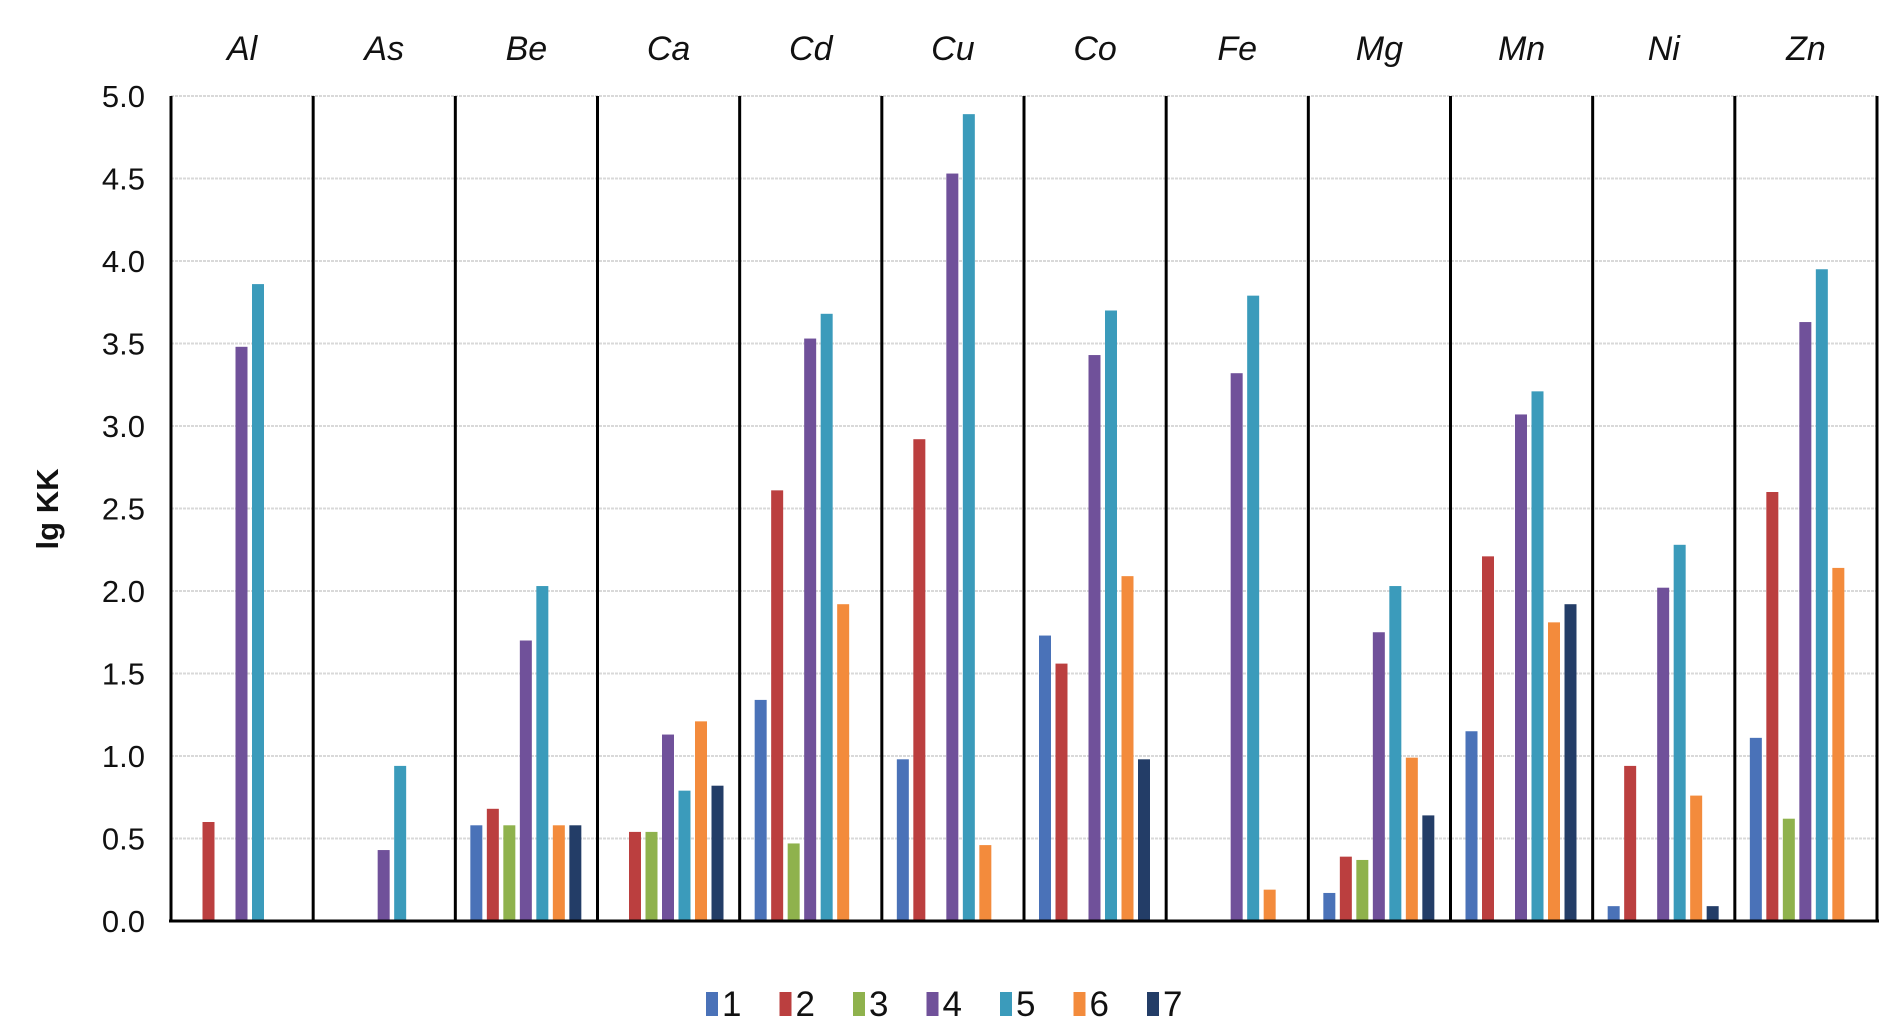 The image size is (1899, 1032). I want to click on legend-label: 6, so click(1099, 1004).